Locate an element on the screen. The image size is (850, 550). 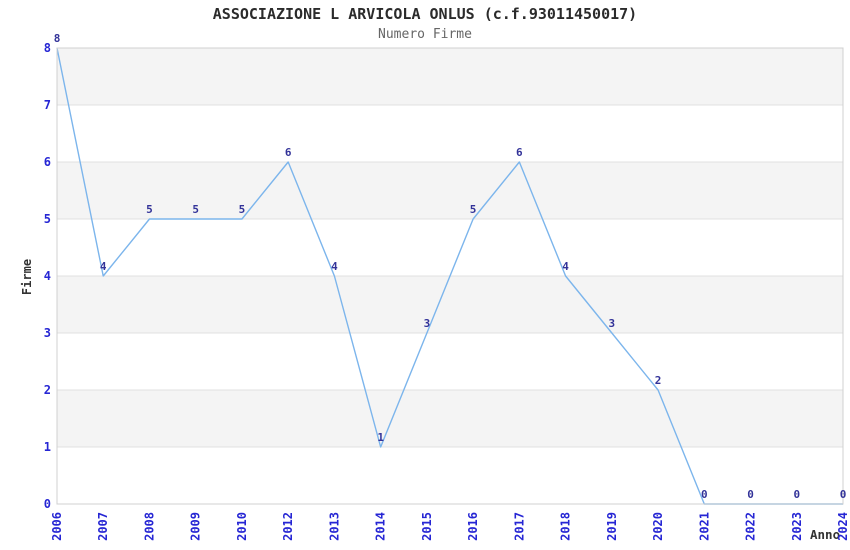
x-tick-label: 2006 is located at coordinates (57, 526).